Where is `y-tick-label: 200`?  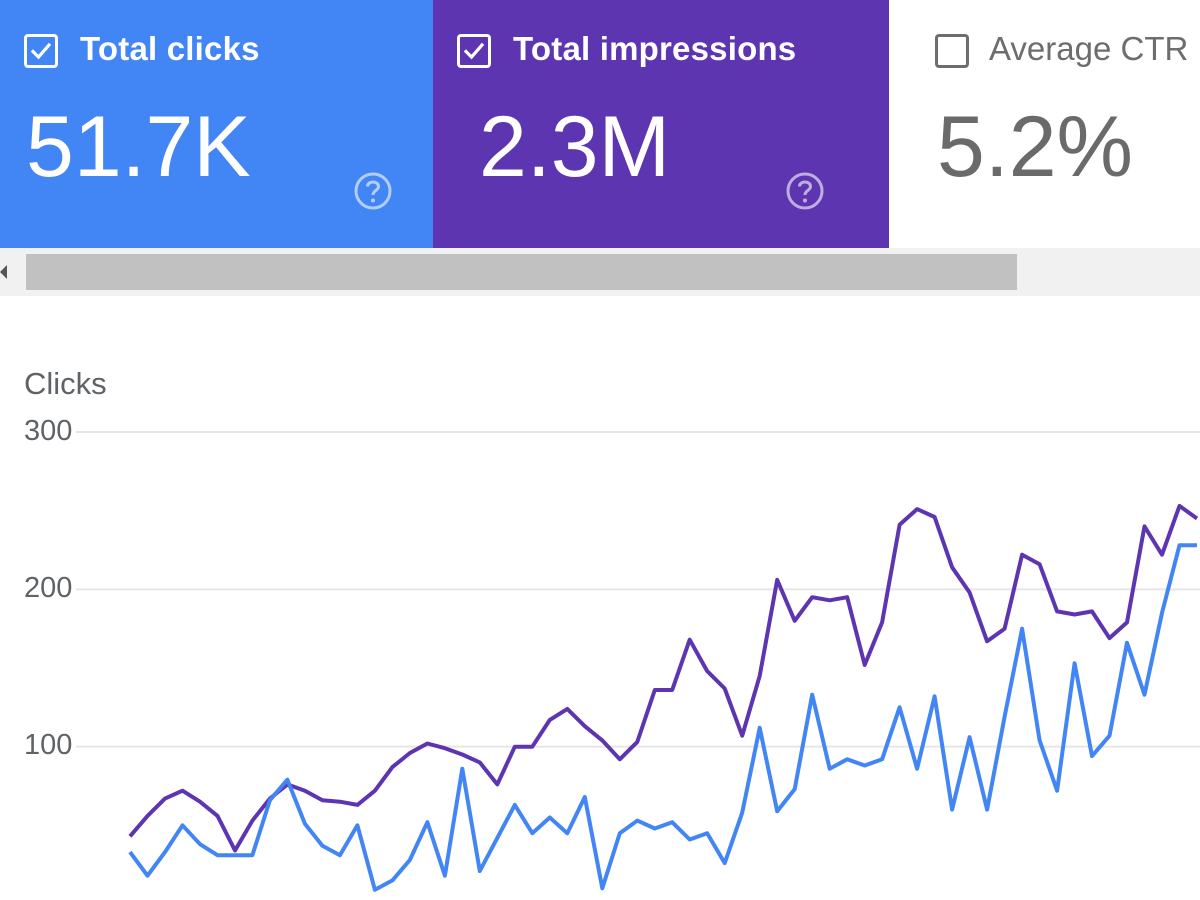 y-tick-label: 200 is located at coordinates (48, 588).